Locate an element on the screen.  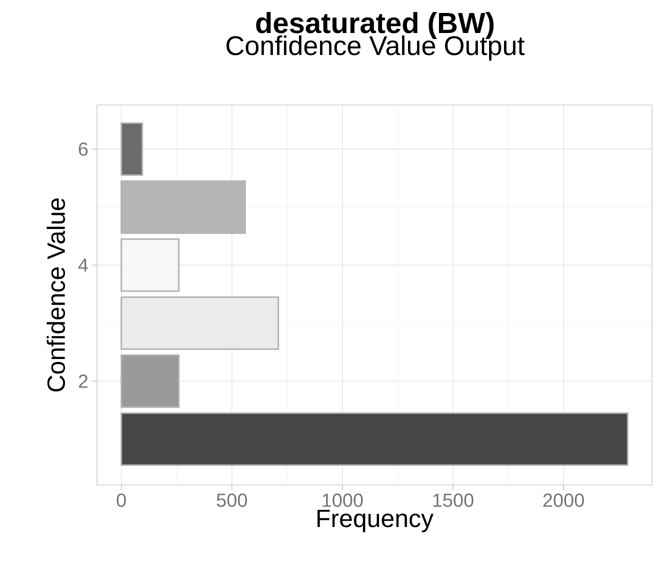
x-axis-title: Frequency is located at coordinates (376, 521).